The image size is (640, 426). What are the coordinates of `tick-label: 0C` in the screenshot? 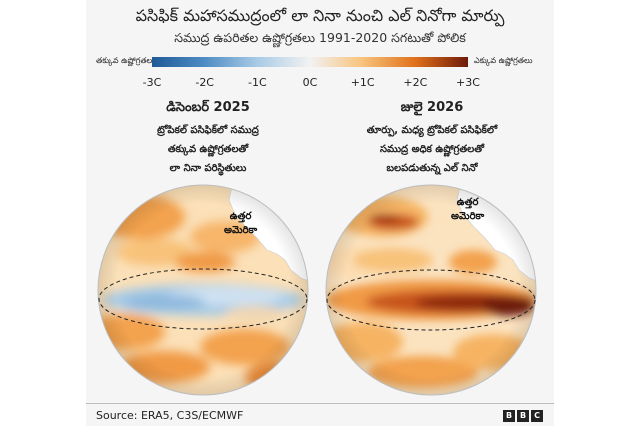 It's located at (310, 82).